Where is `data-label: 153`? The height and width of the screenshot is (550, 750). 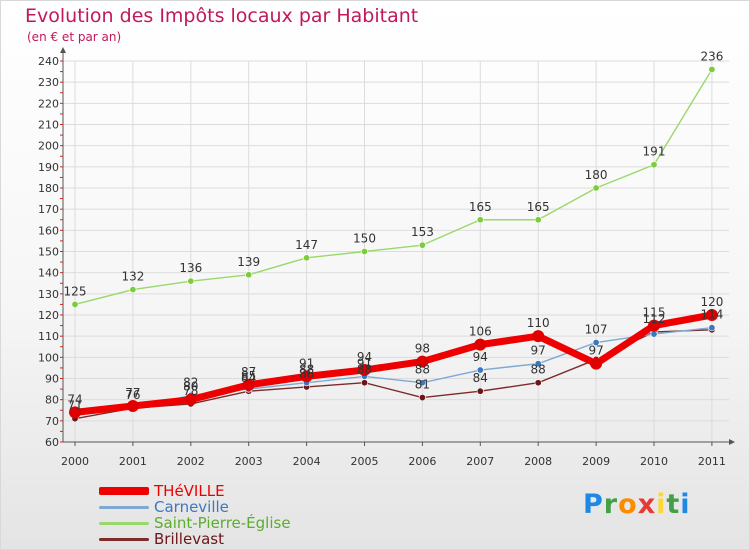 data-label: 153 is located at coordinates (422, 232).